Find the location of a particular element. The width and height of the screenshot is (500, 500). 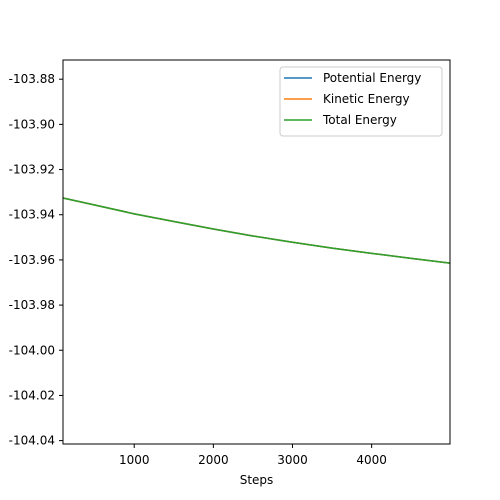

legend-box is located at coordinates (361, 101).